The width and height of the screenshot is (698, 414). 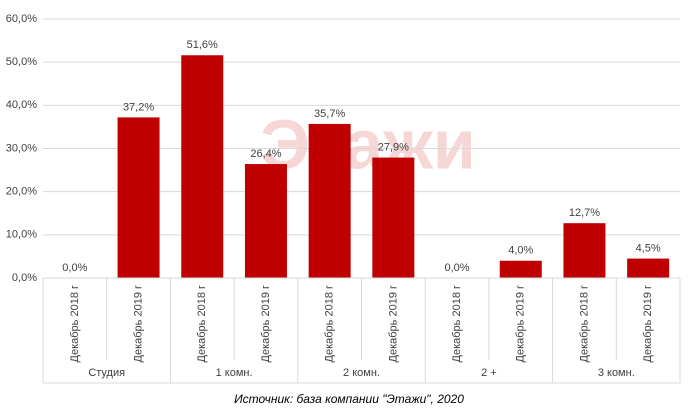 What do you see at coordinates (393, 147) in the screenshot?
I see `value-label: 27,9%` at bounding box center [393, 147].